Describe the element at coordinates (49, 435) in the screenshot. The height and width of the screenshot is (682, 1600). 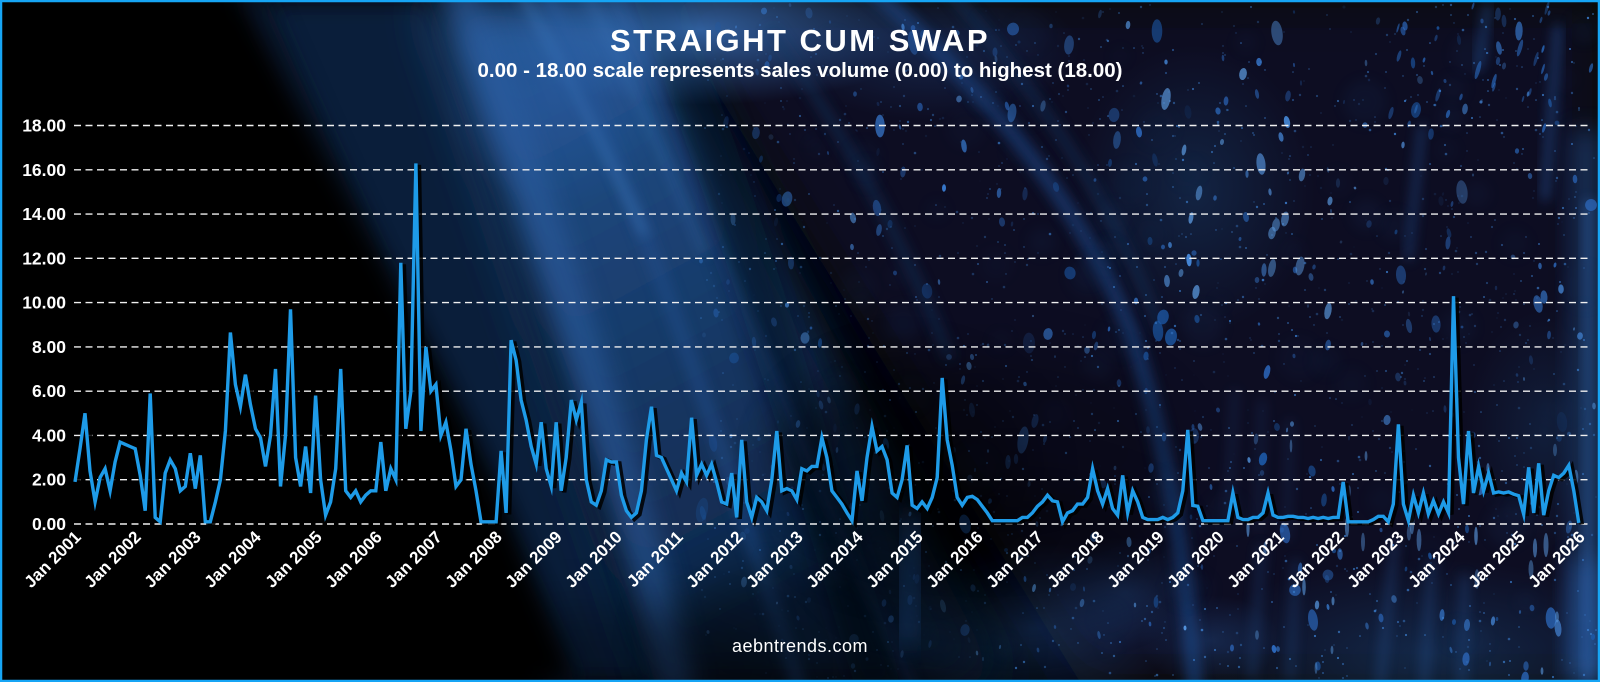
I see `svg-text: 4.00` at that location.